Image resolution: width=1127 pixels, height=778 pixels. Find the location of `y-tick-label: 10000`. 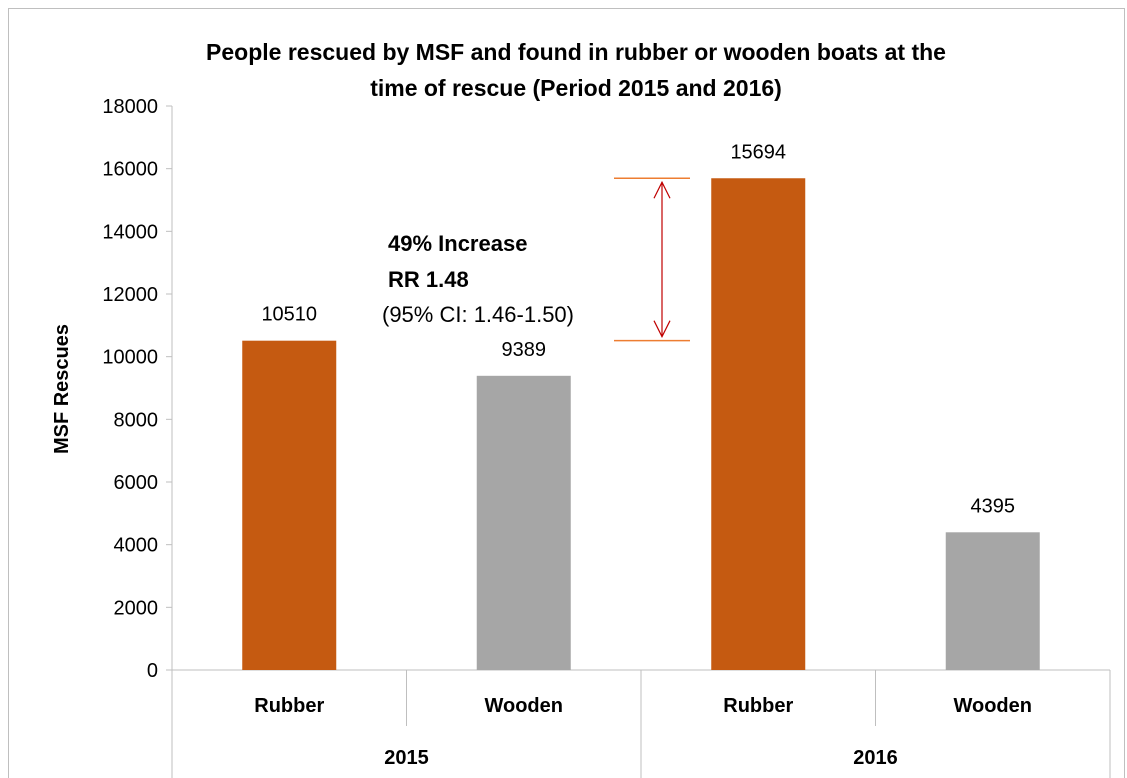

y-tick-label: 10000 is located at coordinates (130, 358).